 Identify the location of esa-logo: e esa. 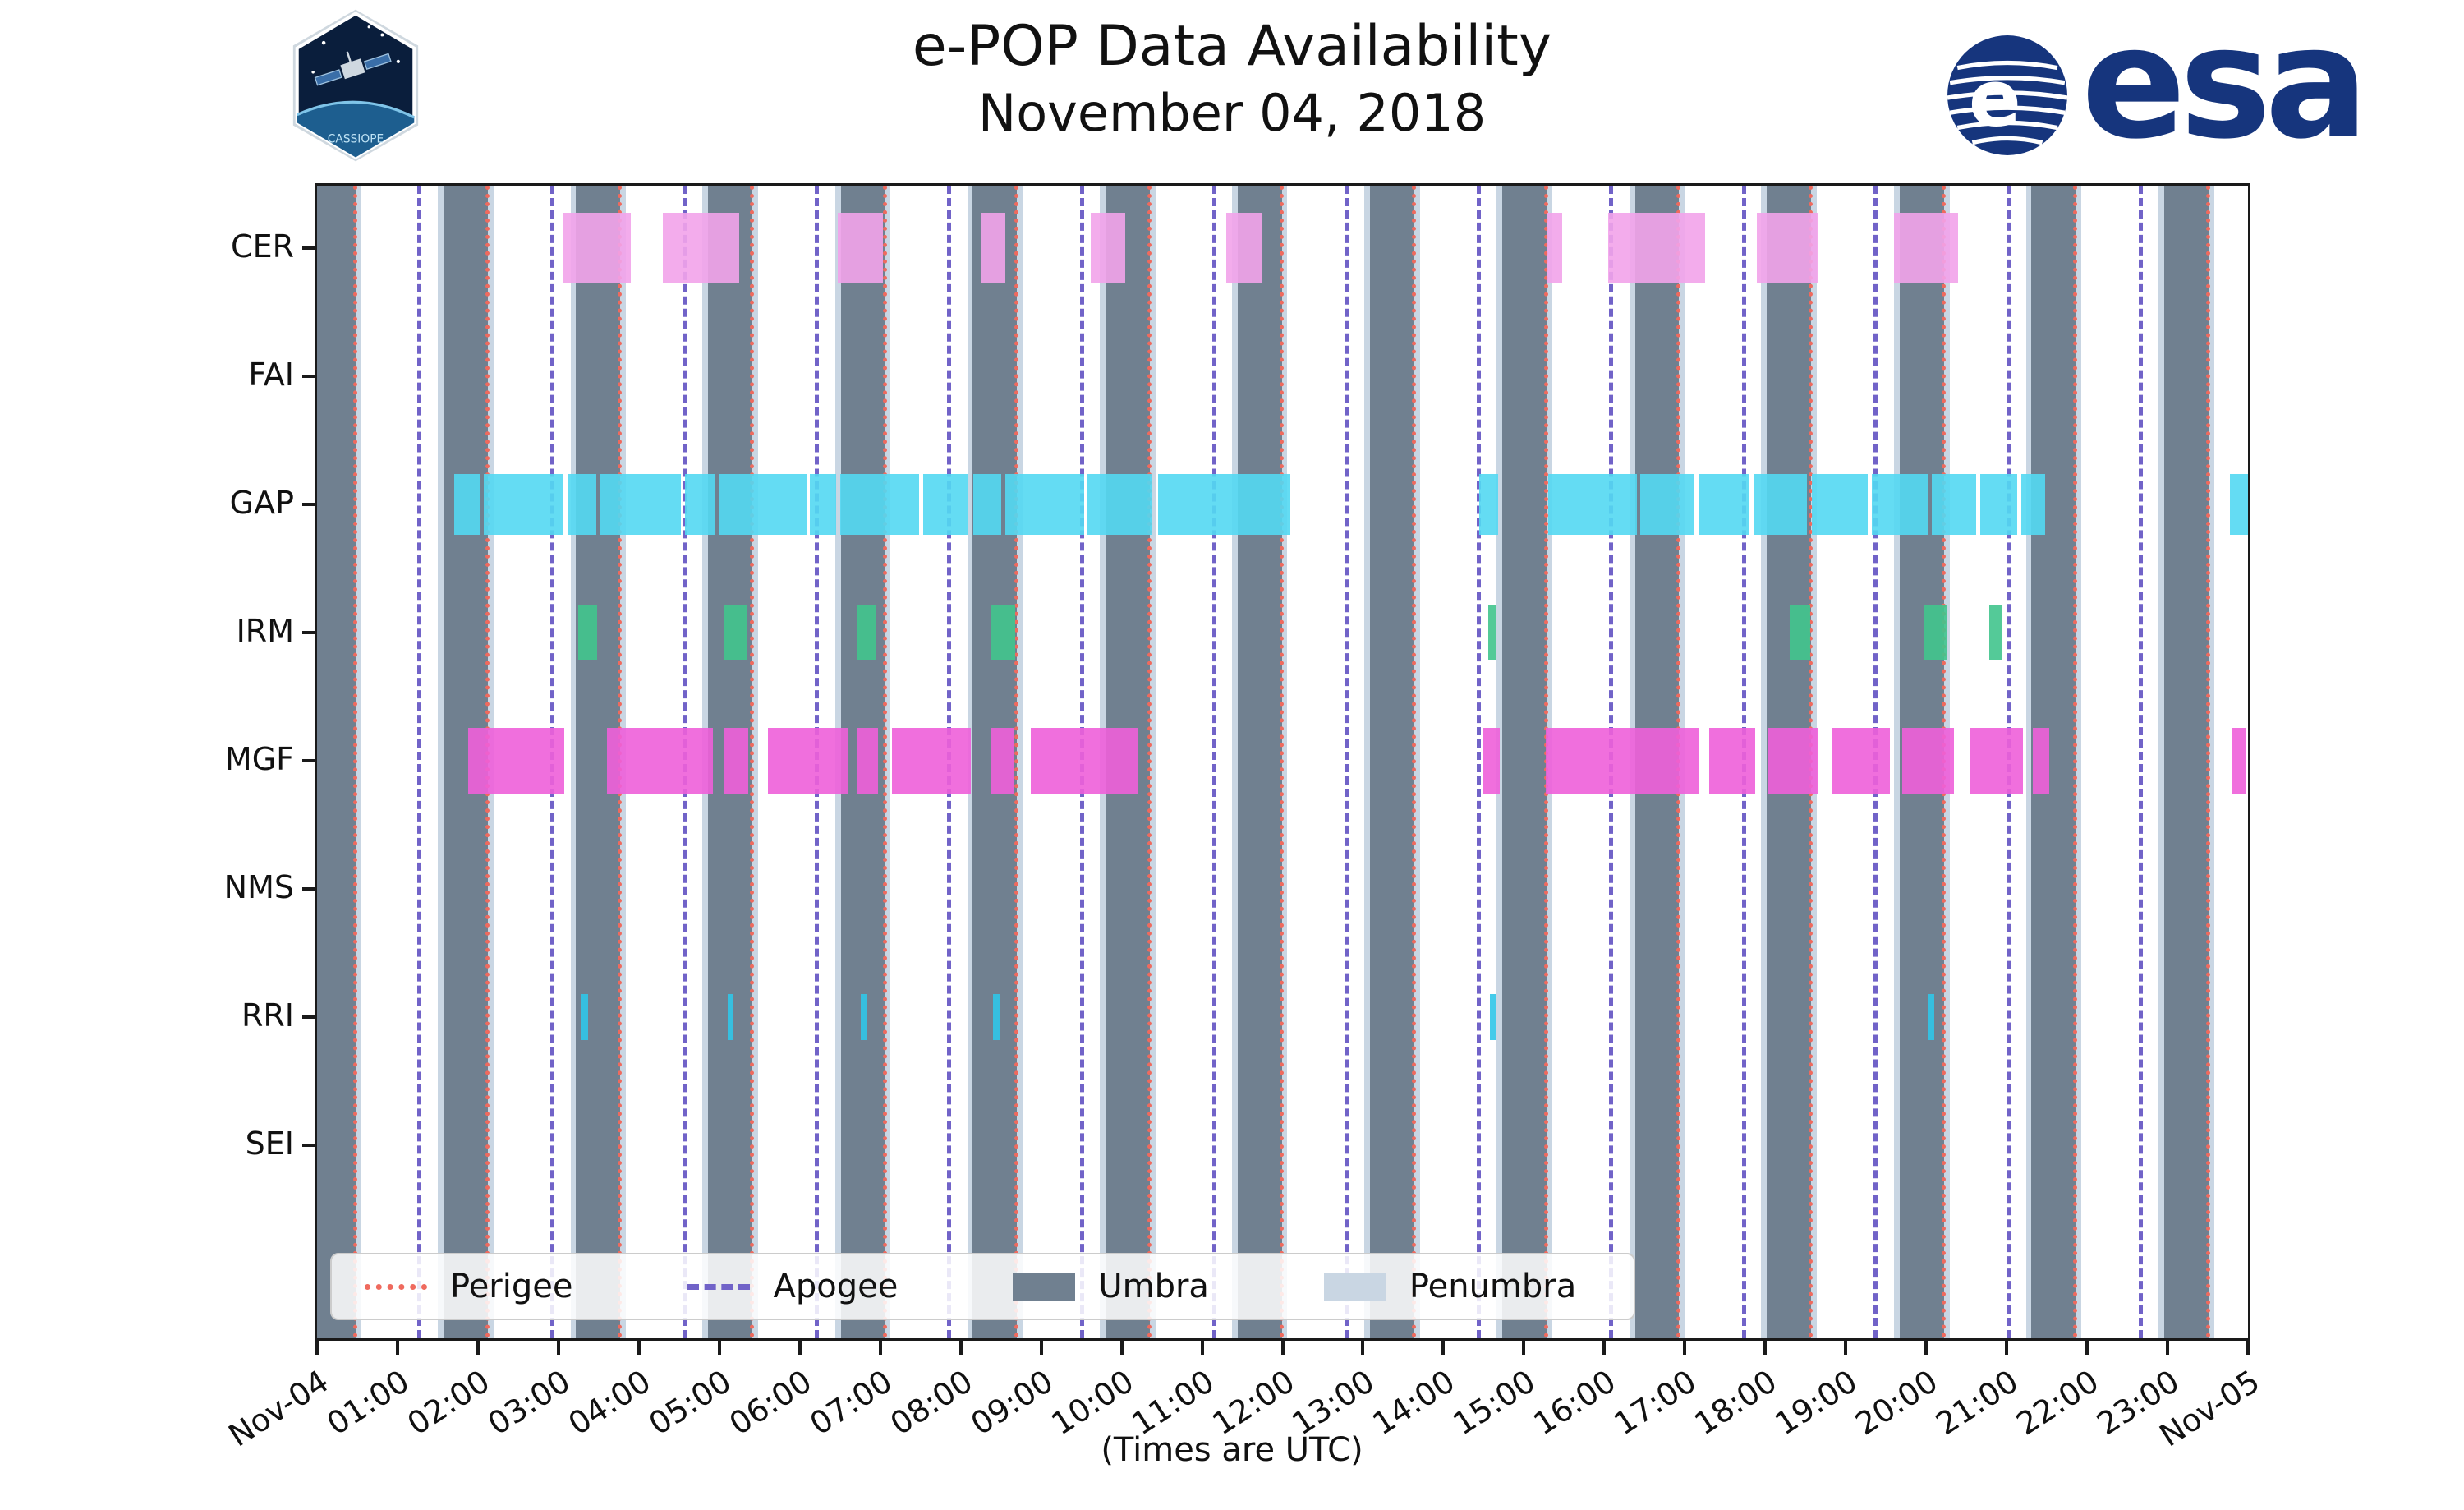
(2157, 90).